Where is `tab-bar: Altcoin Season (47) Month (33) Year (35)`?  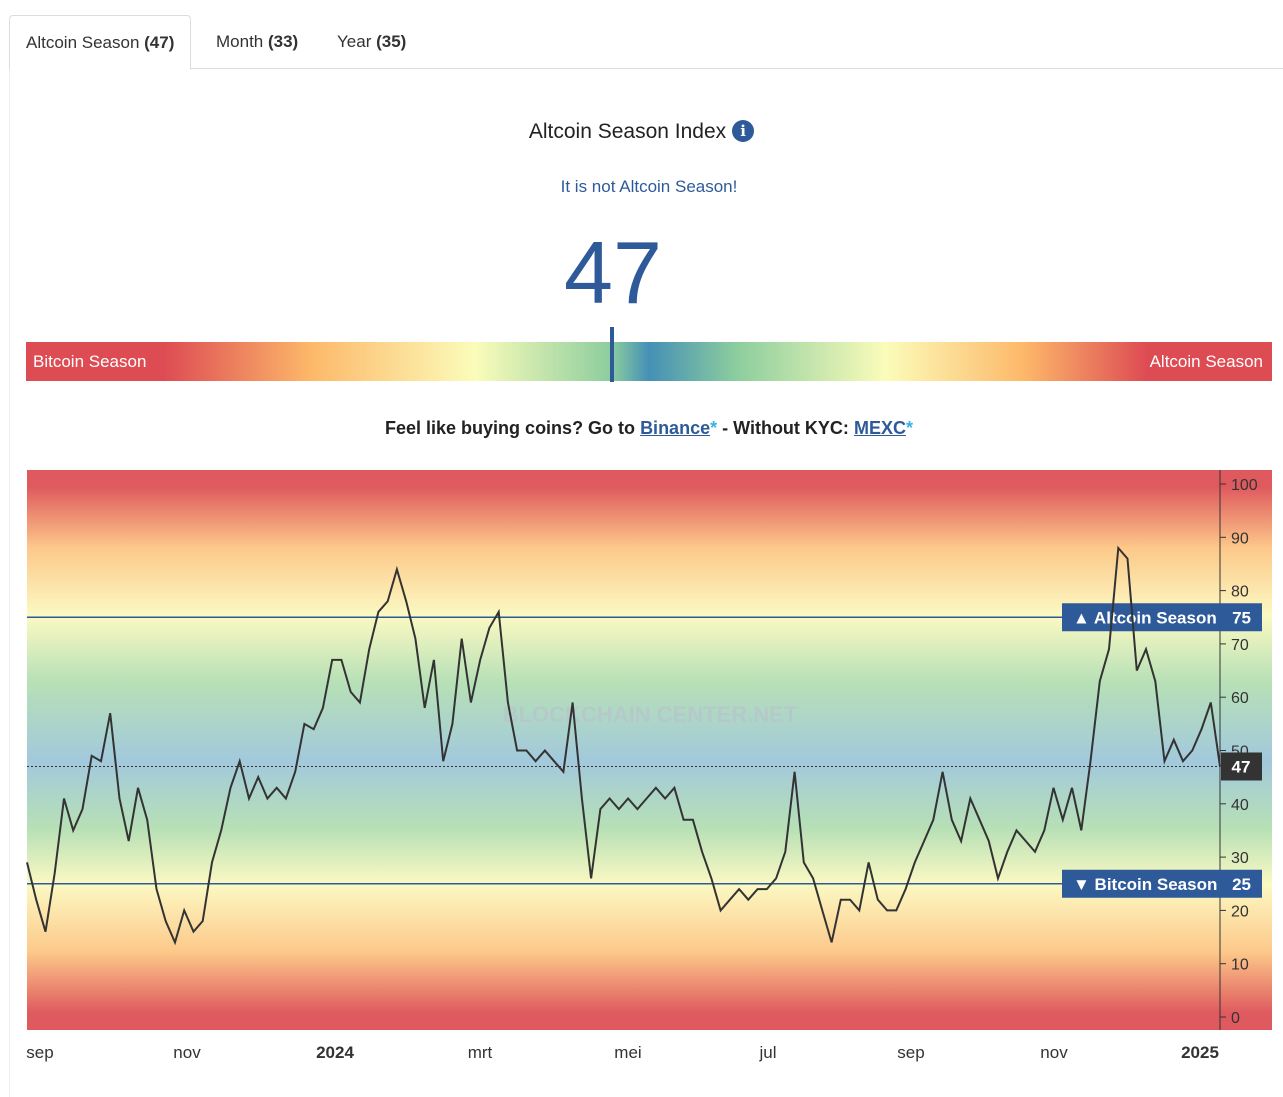
tab-bar: Altcoin Season (47) Month (33) Year (35) is located at coordinates (646, 42).